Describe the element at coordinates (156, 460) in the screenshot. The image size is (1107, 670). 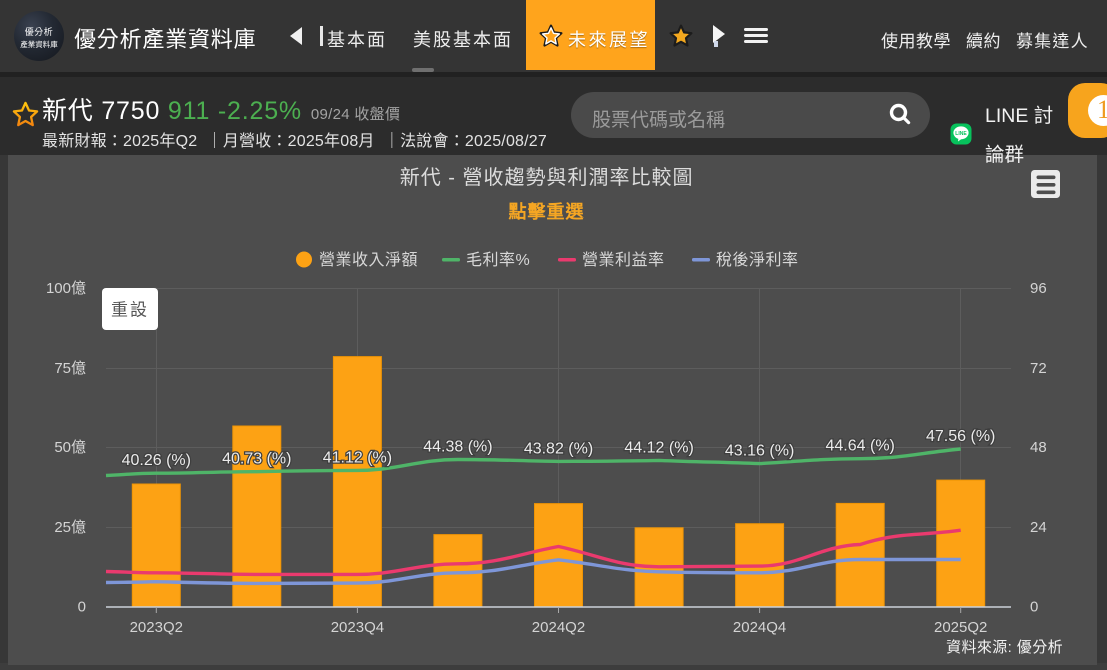
I see `svg-text: 40.26 (%)` at that location.